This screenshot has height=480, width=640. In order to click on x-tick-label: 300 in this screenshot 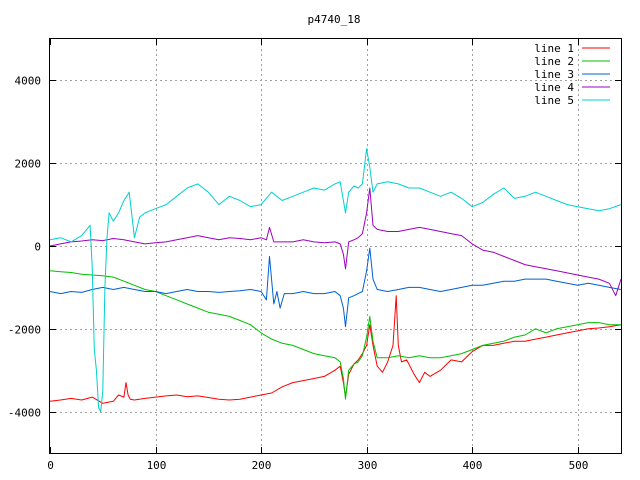, I will do `click(368, 465)`.